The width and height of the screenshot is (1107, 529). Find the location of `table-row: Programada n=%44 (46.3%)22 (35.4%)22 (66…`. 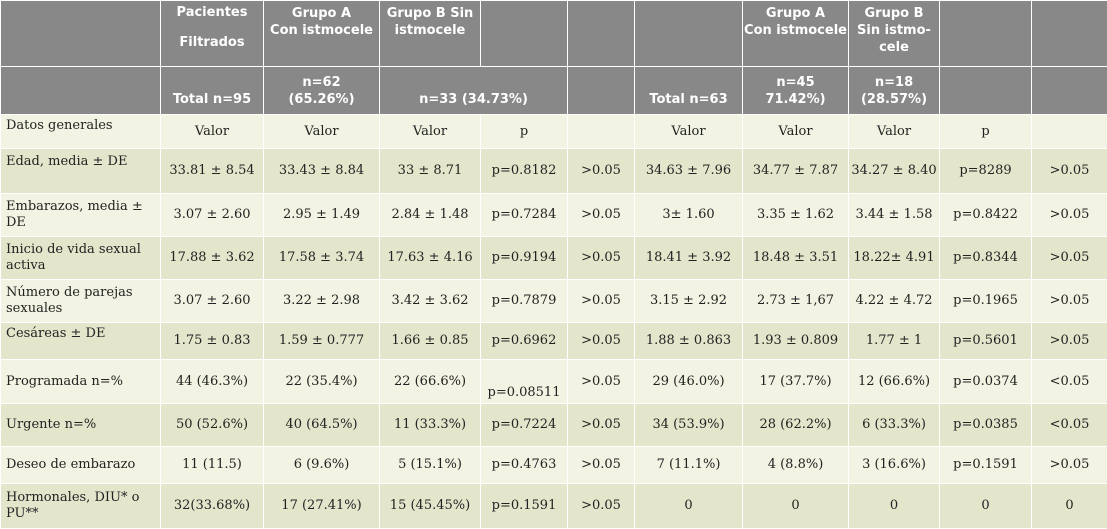

table-row: Programada n=%44 (46.3%)22 (35.4%)22 (66… is located at coordinates (554, 382).